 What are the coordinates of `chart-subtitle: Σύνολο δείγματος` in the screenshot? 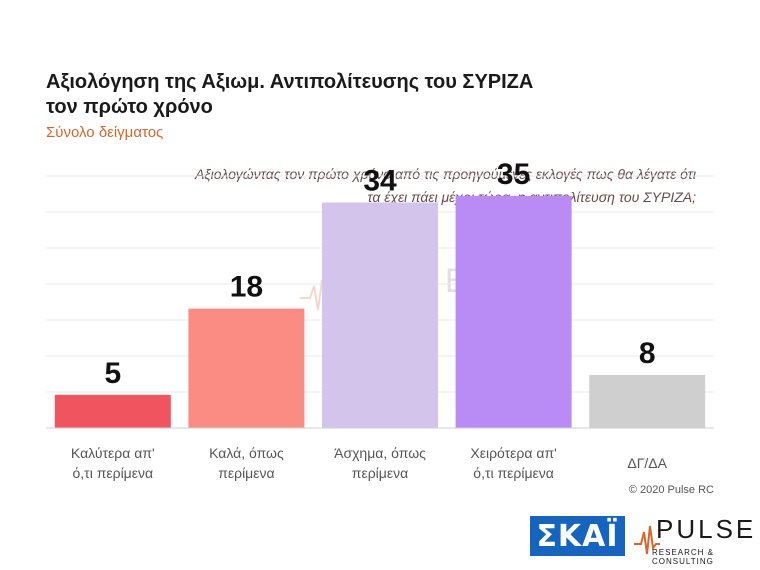 It's located at (105, 132).